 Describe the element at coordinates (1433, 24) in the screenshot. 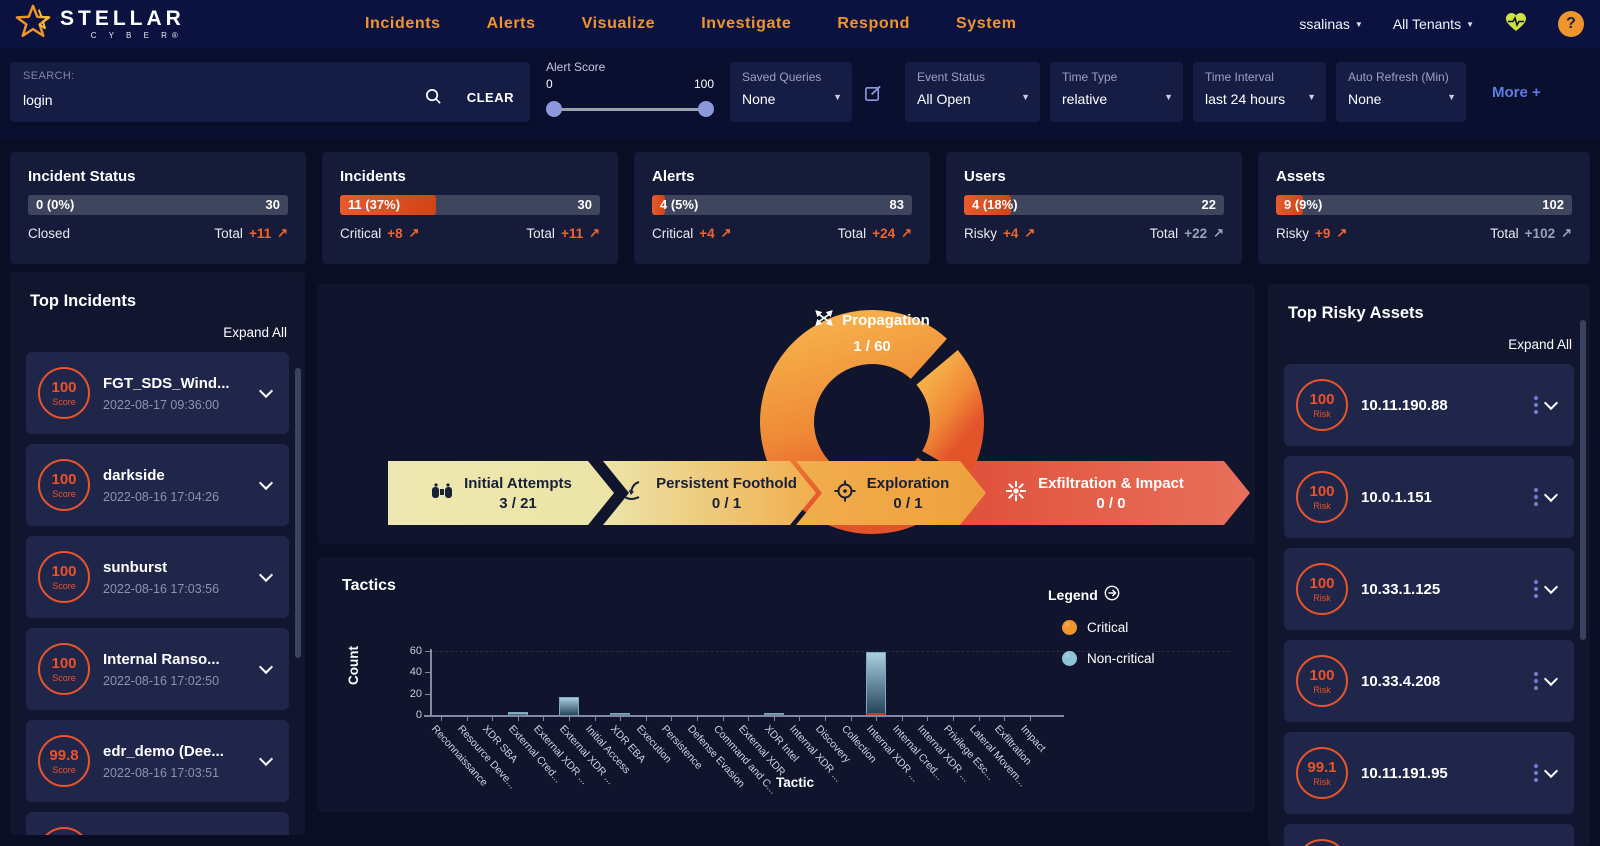

I see `tenant-menu: All Tenants ▼` at that location.